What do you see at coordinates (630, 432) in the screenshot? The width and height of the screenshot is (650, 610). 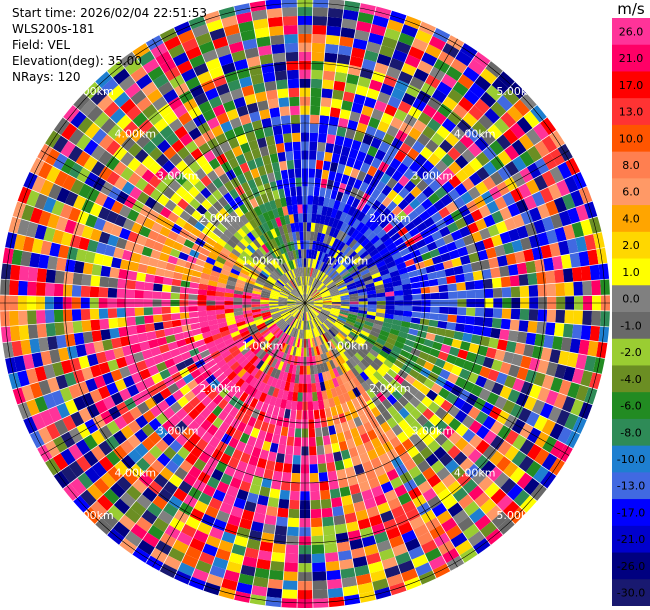 I see `colorbar-tick-label: -8.0` at bounding box center [630, 432].